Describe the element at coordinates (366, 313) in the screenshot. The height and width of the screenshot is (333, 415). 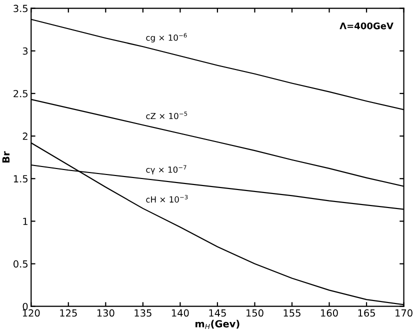
I see `x-tick-label: 165` at that location.